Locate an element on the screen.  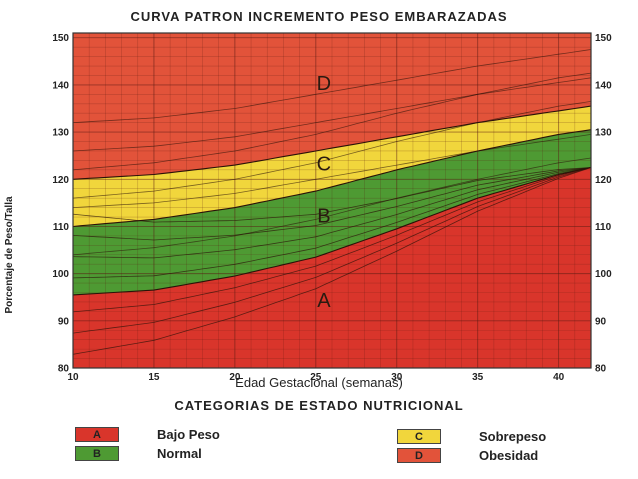
legend-label-bajo-peso: Bajo Peso is located at coordinates (188, 434).